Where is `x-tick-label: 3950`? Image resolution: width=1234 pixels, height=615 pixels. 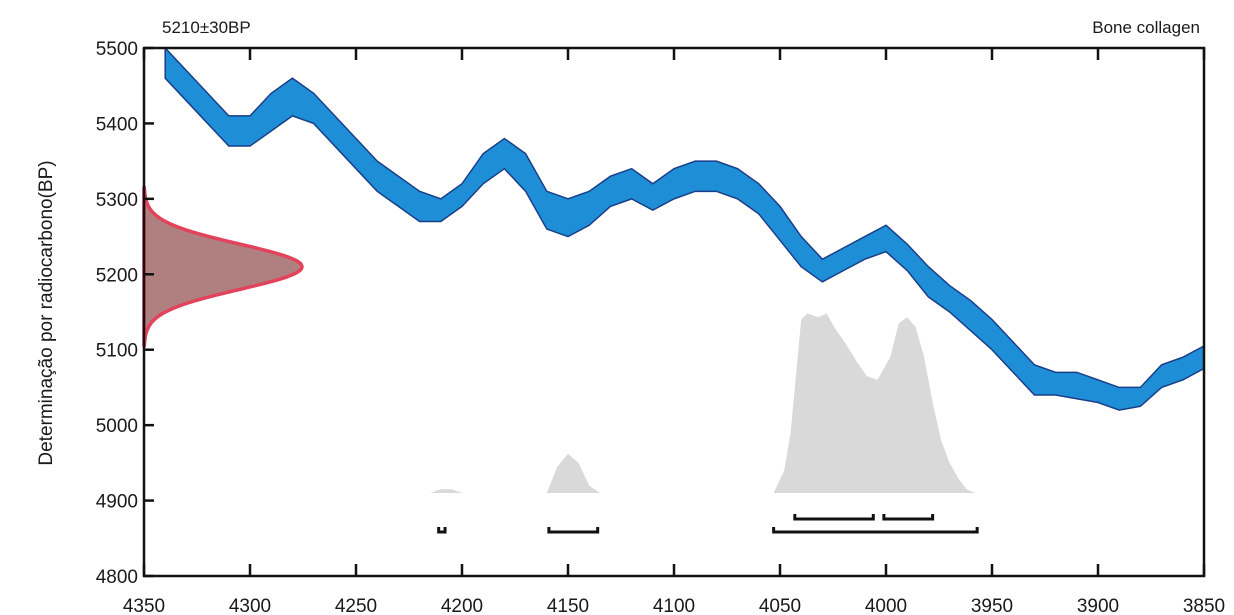
x-tick-label: 3950 is located at coordinates (992, 605).